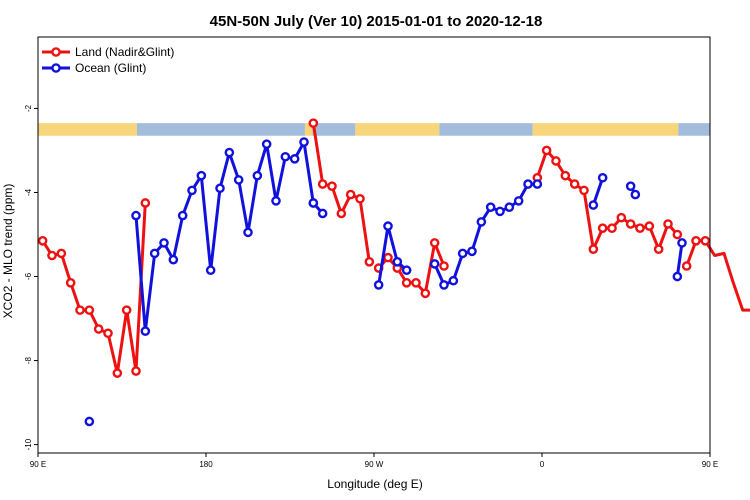 This screenshot has height=500, width=750. What do you see at coordinates (206, 464) in the screenshot?
I see `x-tick-label: 180` at bounding box center [206, 464].